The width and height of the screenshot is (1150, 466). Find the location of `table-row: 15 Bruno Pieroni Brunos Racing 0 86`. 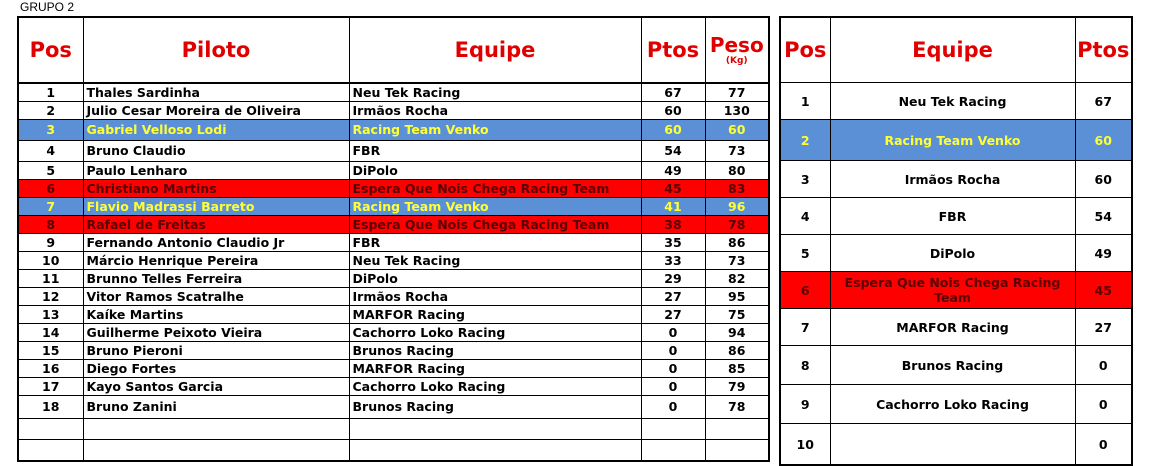

table-row: 15 Bruno Pieroni Brunos Racing 0 86 is located at coordinates (393, 350).